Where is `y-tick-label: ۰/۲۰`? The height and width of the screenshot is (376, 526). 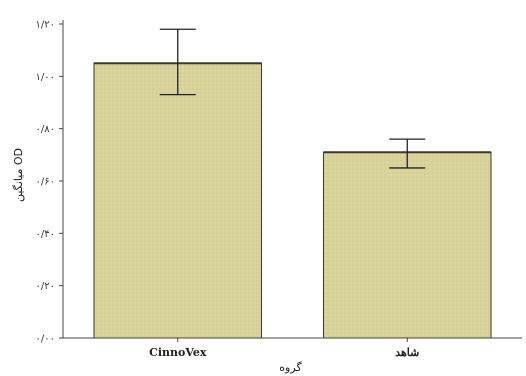
y-tick-label: ۰/۲۰ is located at coordinates (45, 286).